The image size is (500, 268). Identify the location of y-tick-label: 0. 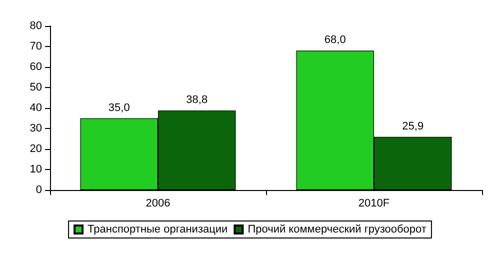
(39, 190).